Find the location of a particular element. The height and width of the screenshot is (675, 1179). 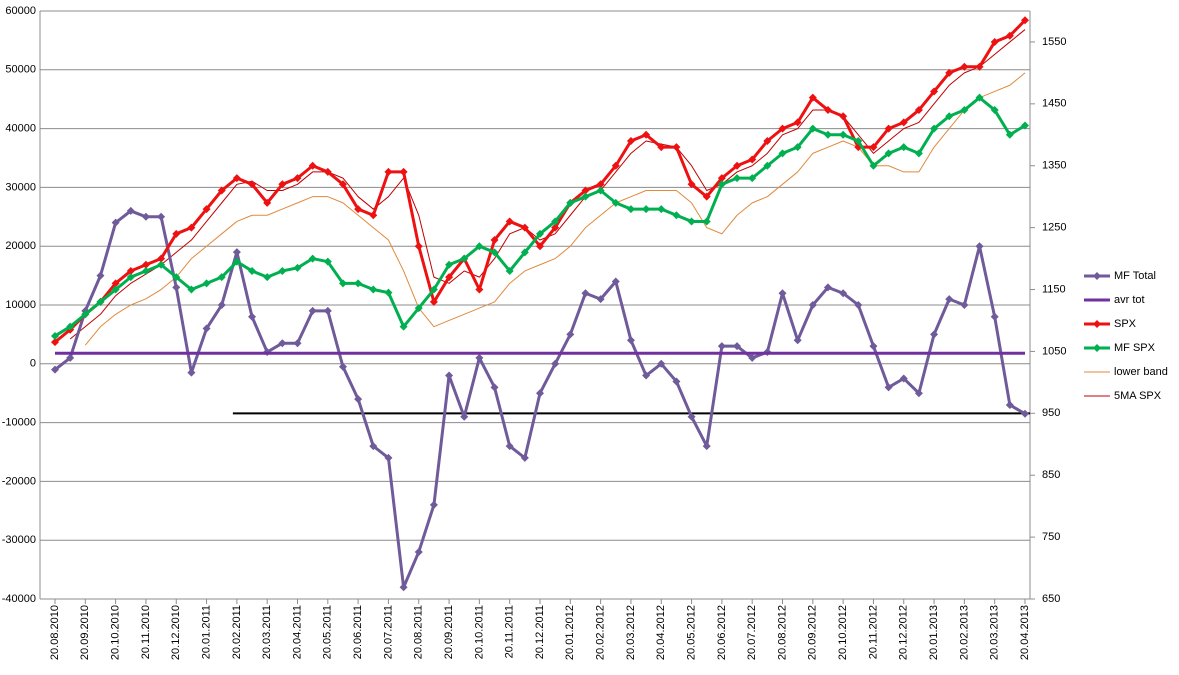

x-tick-label: 20.08.2012 is located at coordinates (782, 632).